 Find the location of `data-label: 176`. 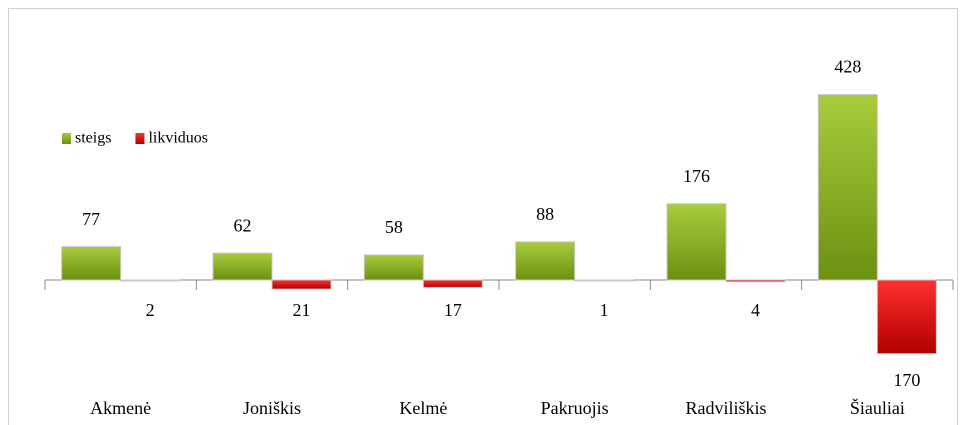

data-label: 176 is located at coordinates (696, 176).